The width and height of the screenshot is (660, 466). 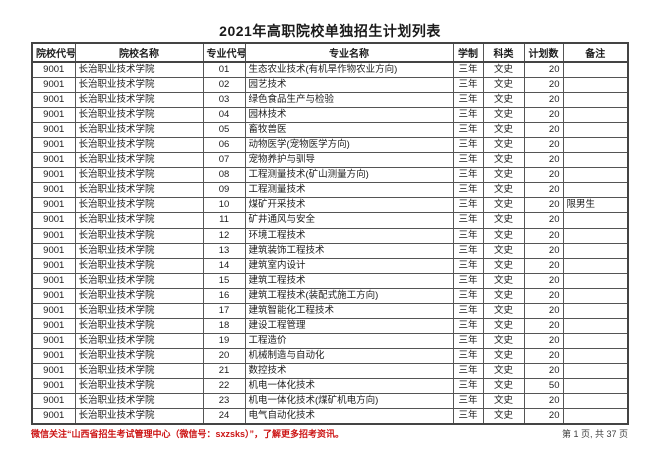 What do you see at coordinates (349, 190) in the screenshot?
I see `cell-major-name: 工程测量技术` at bounding box center [349, 190].